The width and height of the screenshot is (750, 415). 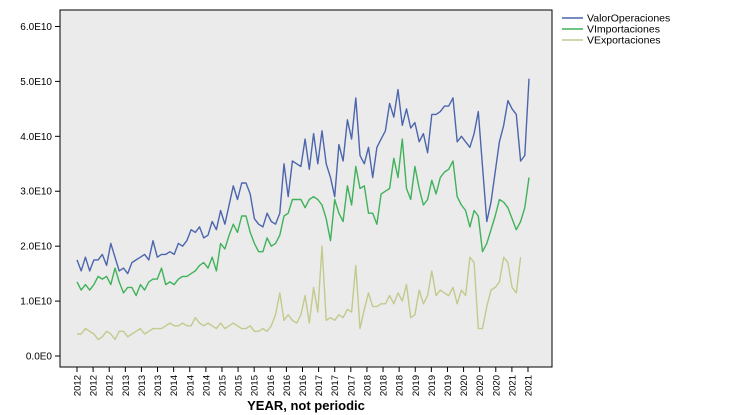 What do you see at coordinates (36, 192) in the screenshot?
I see `y-tick-label: 3.0E10` at bounding box center [36, 192].